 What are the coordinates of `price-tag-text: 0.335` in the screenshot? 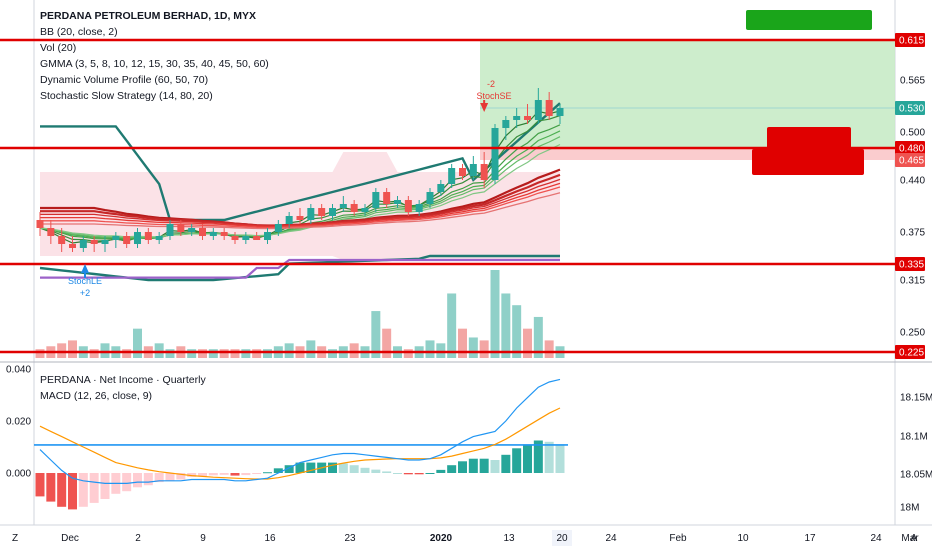 It's located at (911, 265).